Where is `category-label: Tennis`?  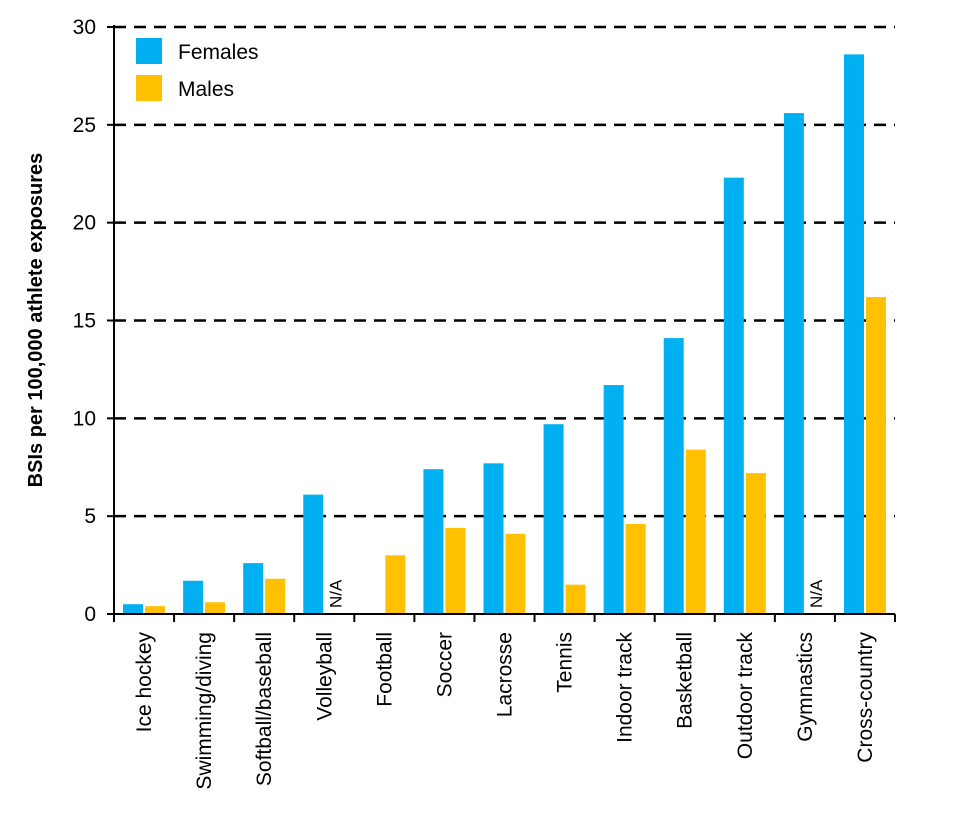 category-label: Tennis is located at coordinates (565, 662).